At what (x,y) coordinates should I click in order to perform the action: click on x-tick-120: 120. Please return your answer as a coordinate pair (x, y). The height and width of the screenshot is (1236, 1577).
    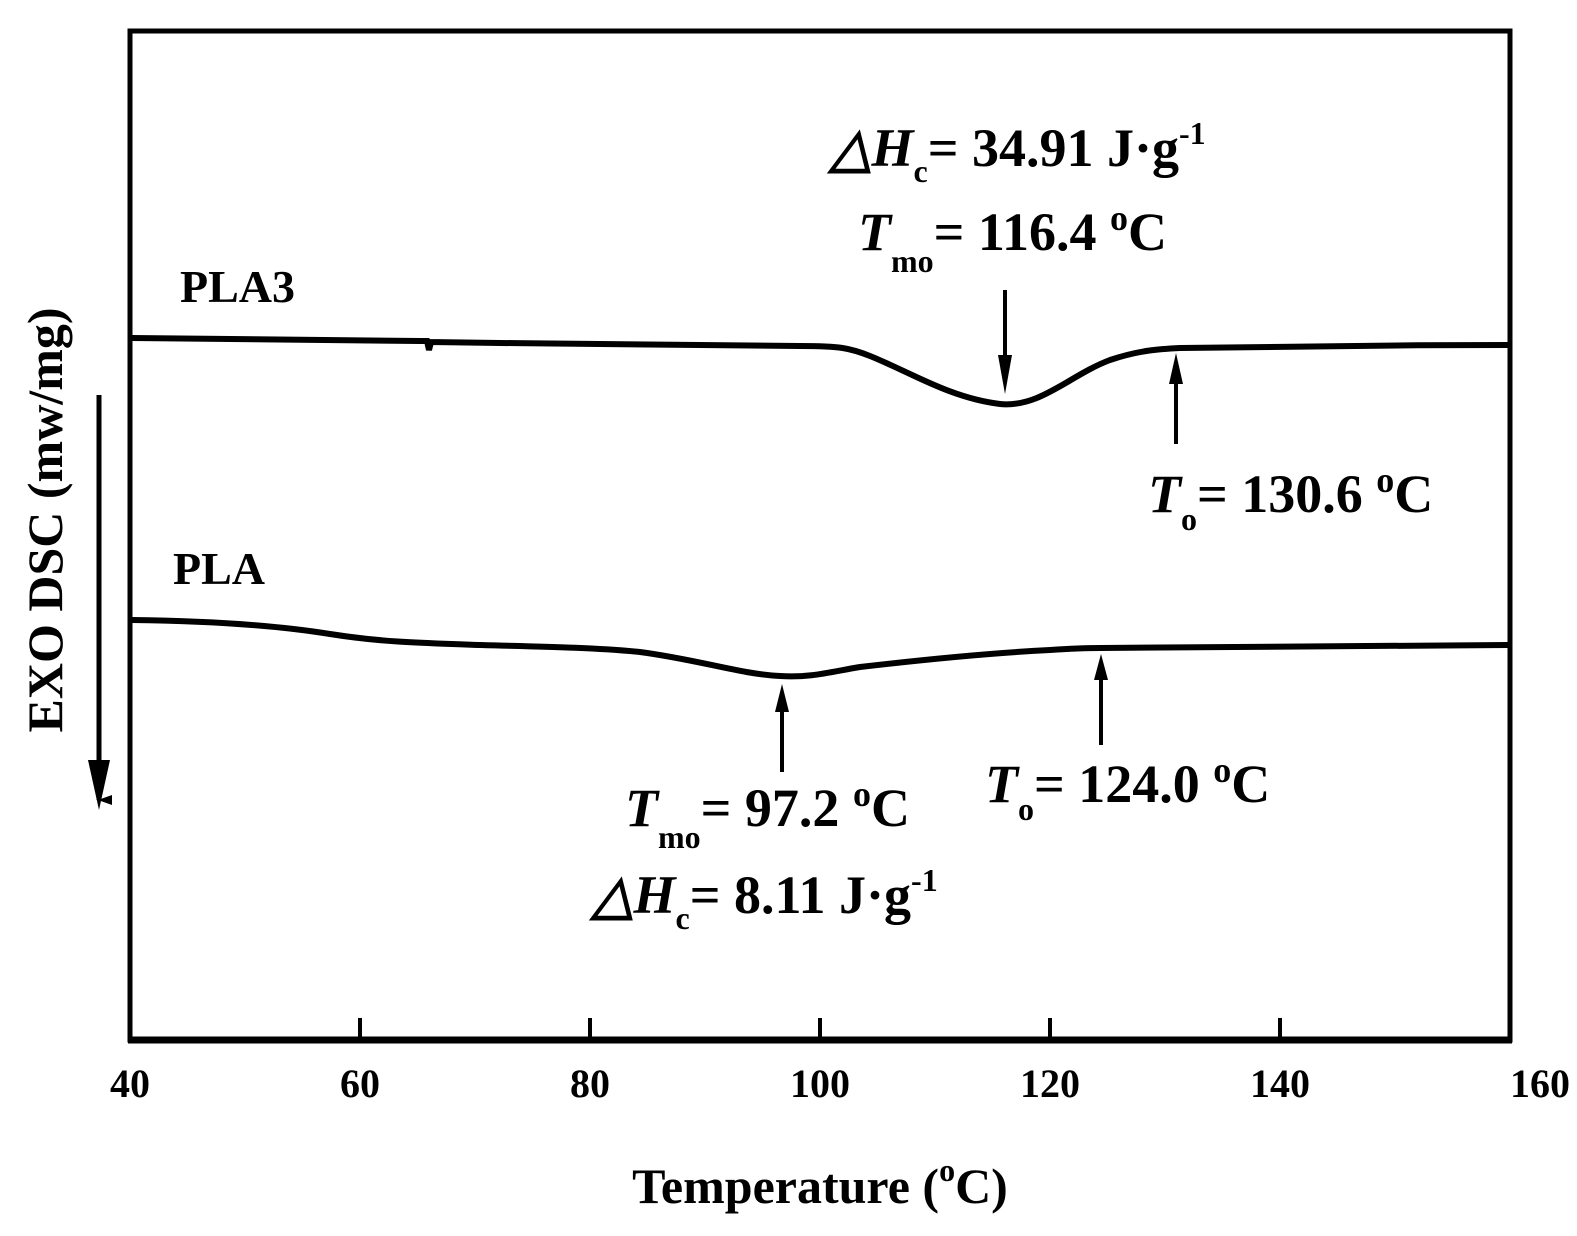
    Looking at the image, I should click on (1050, 1083).